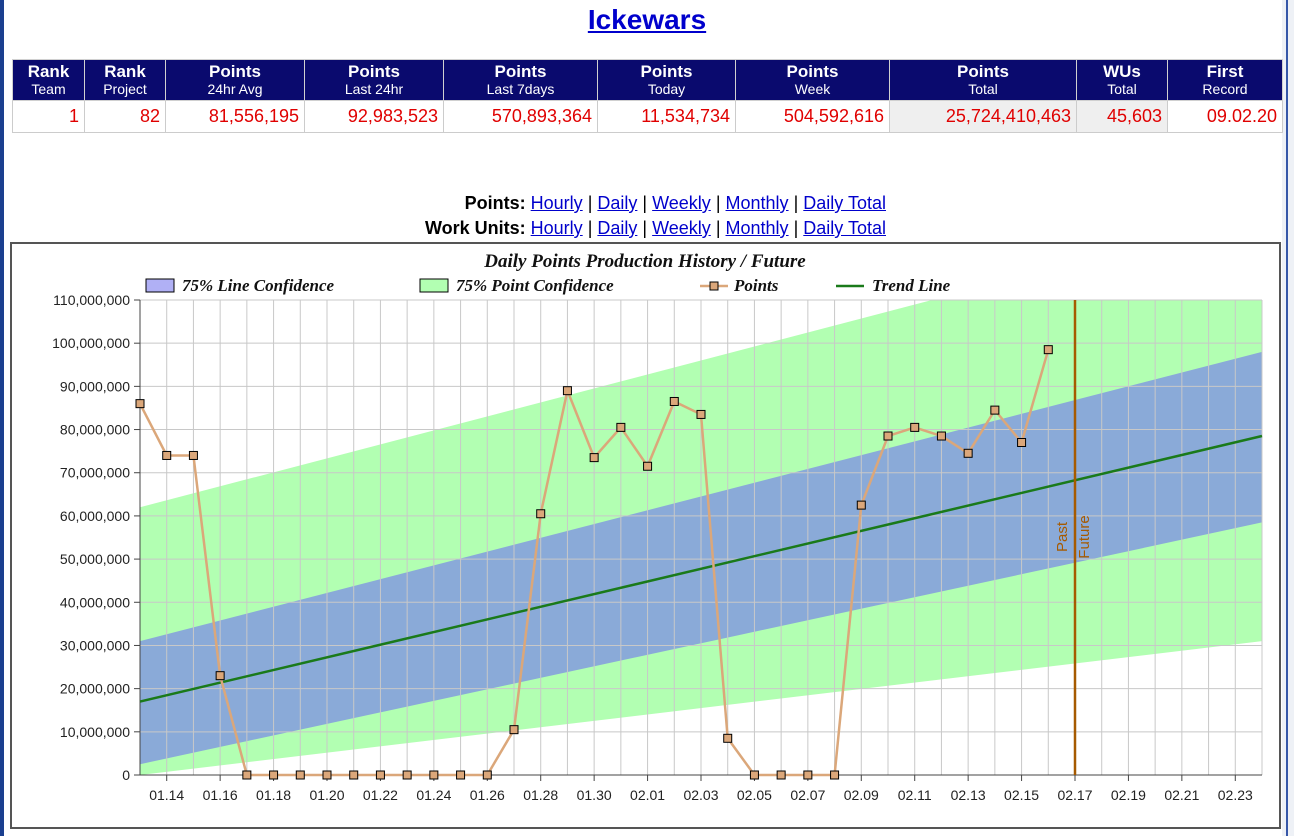  What do you see at coordinates (495, 203) in the screenshot?
I see `points-links-label: Points:` at bounding box center [495, 203].